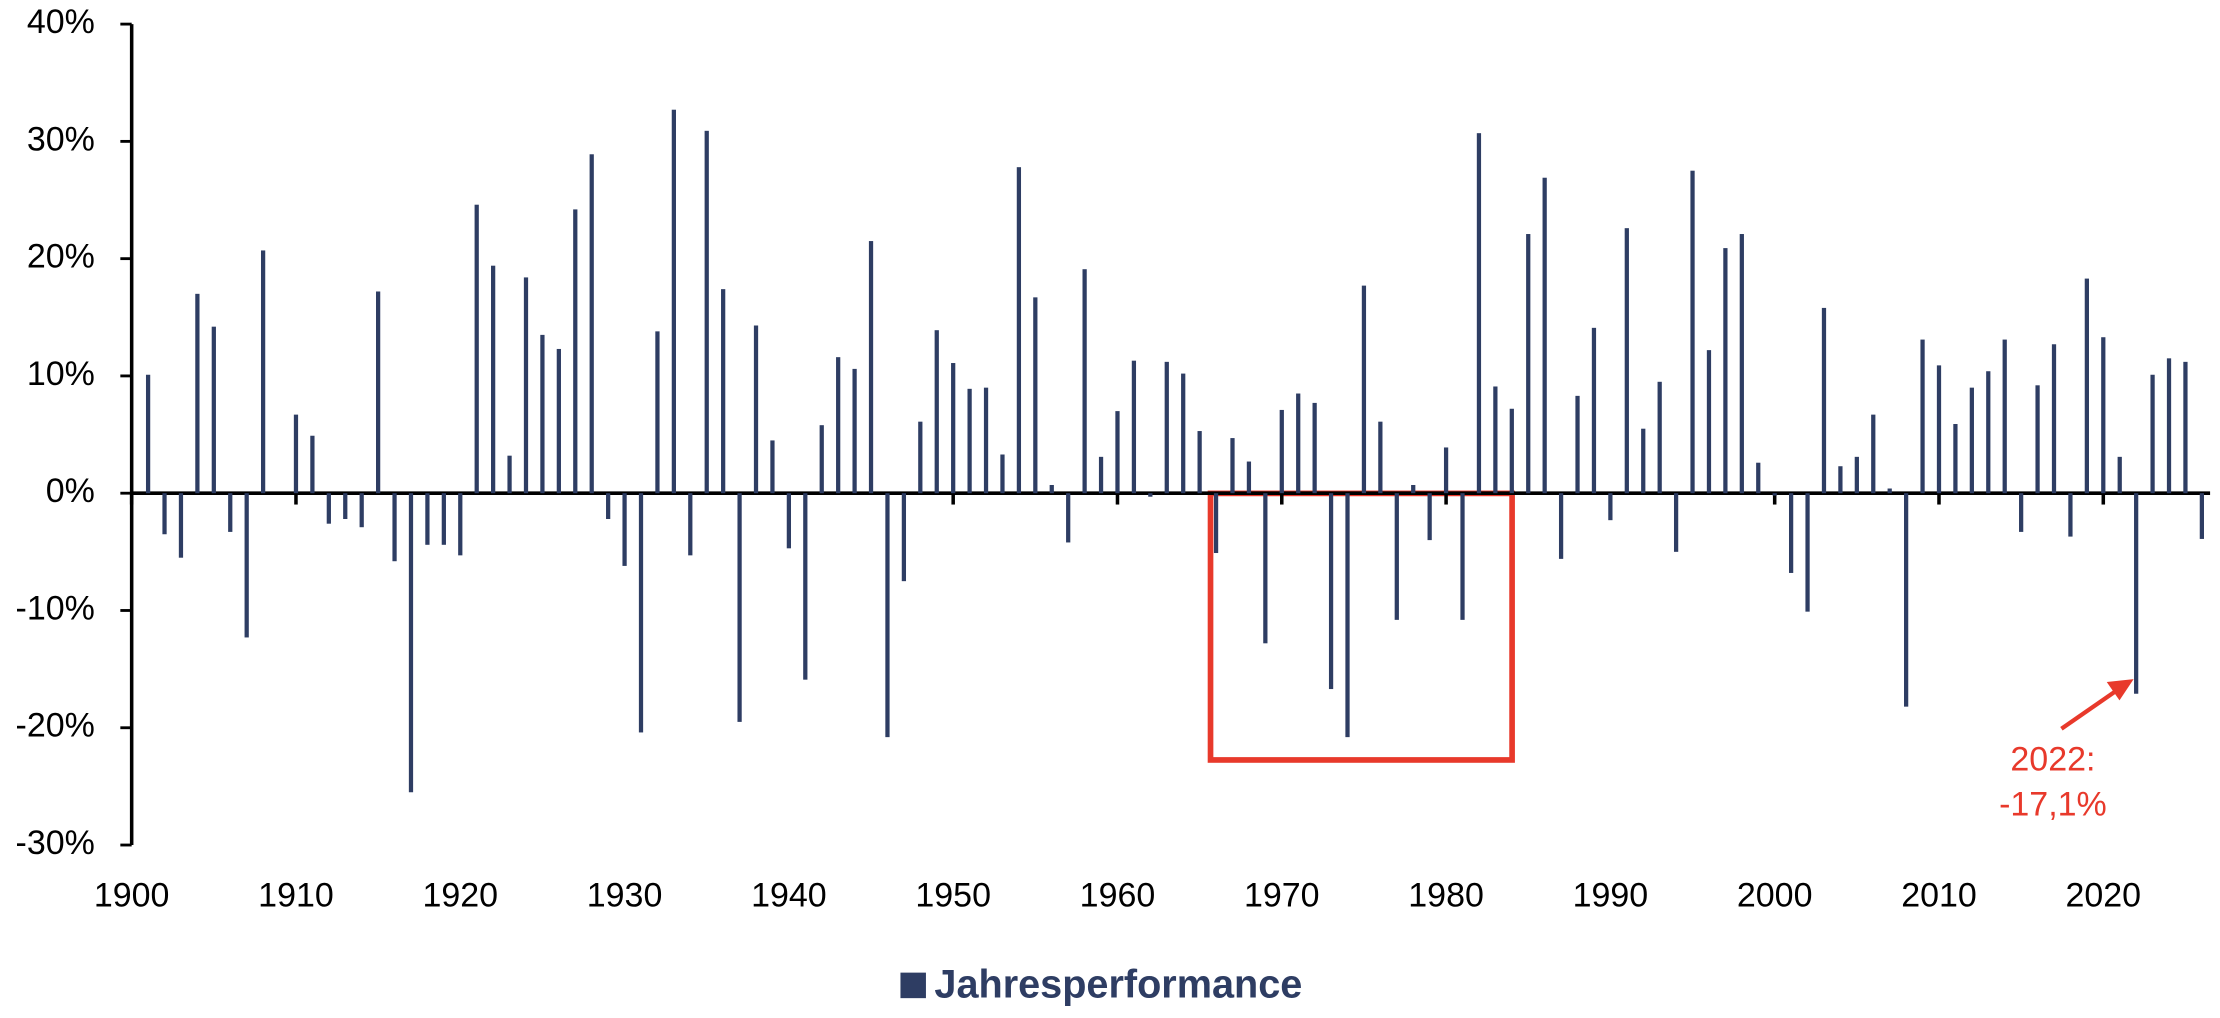  I want to click on x-tick-label: 1910, so click(296, 895).